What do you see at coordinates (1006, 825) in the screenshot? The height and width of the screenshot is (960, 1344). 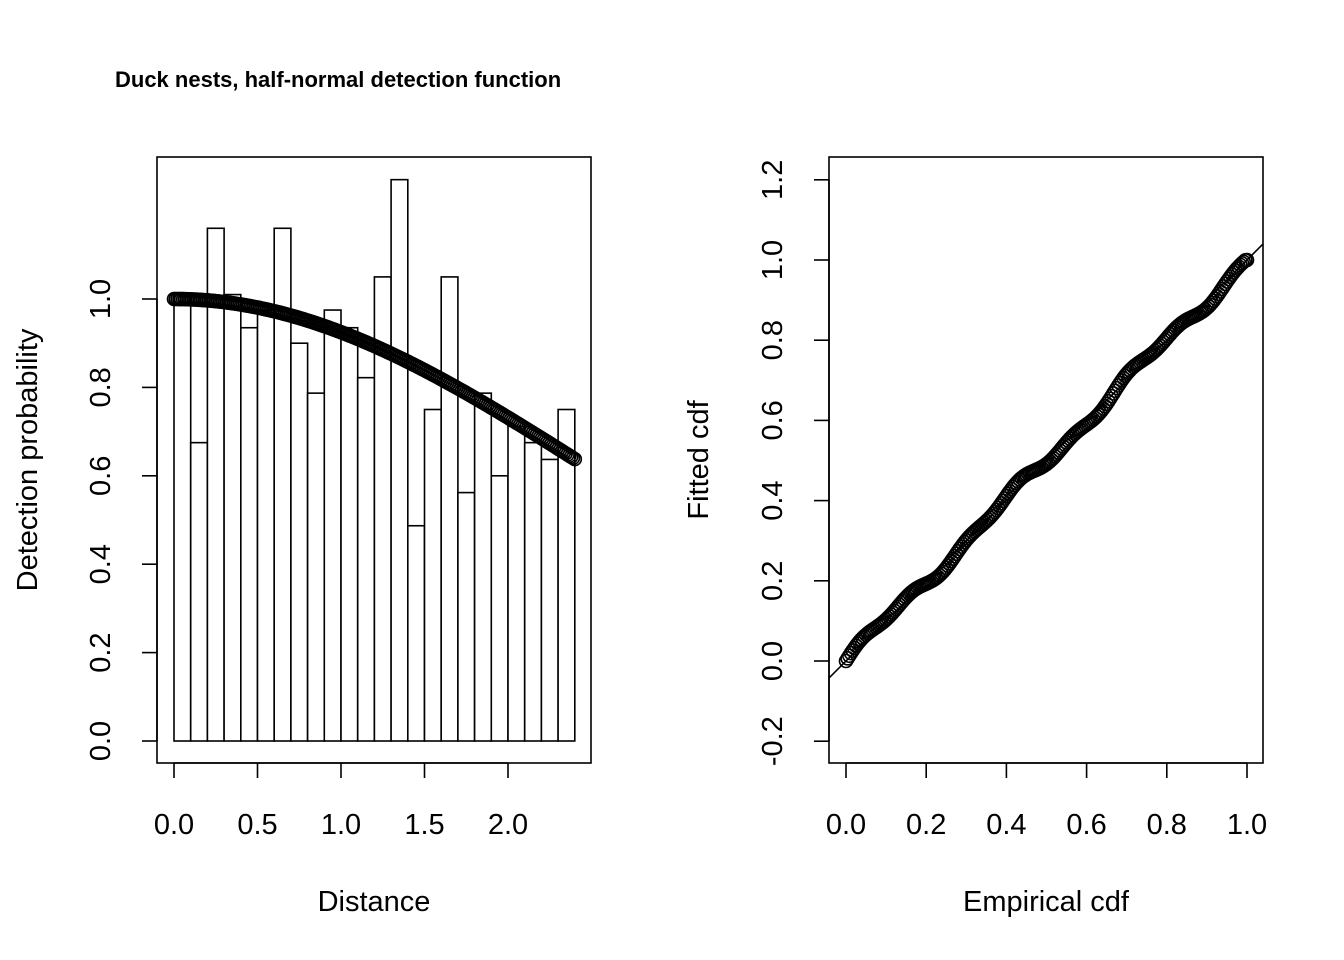 I see `x-tick-label: 0.4` at bounding box center [1006, 825].